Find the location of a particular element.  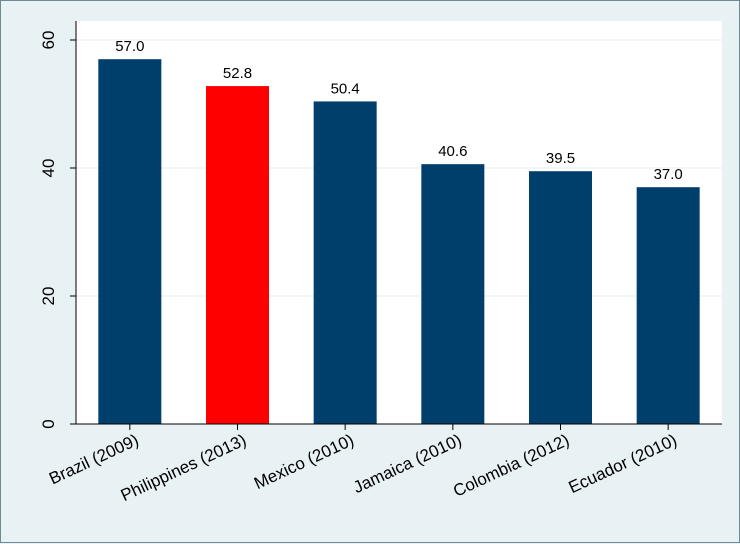

category-label: Brazil (2009) is located at coordinates (93, 459).